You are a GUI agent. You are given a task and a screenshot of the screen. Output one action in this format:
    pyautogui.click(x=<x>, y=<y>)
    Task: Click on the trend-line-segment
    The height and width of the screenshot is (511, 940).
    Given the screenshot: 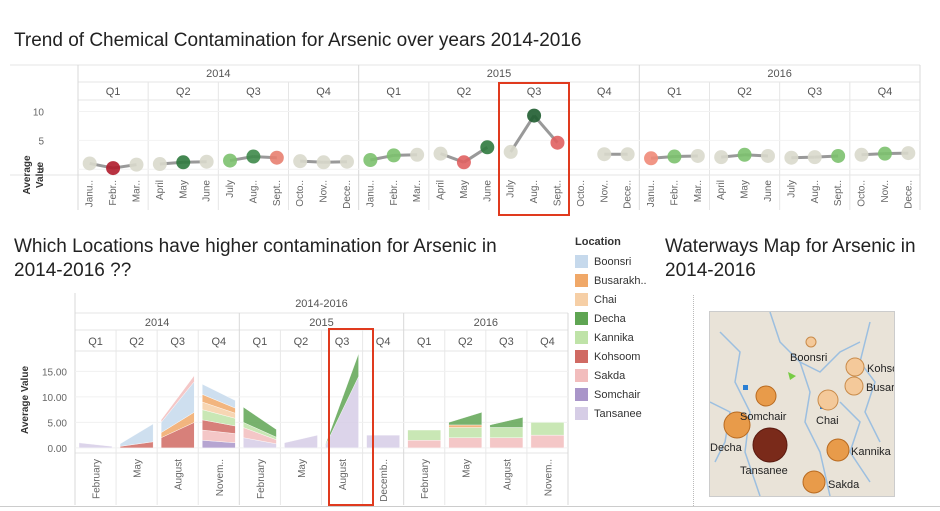 What is the action you would take?
    pyautogui.click(x=522, y=133)
    